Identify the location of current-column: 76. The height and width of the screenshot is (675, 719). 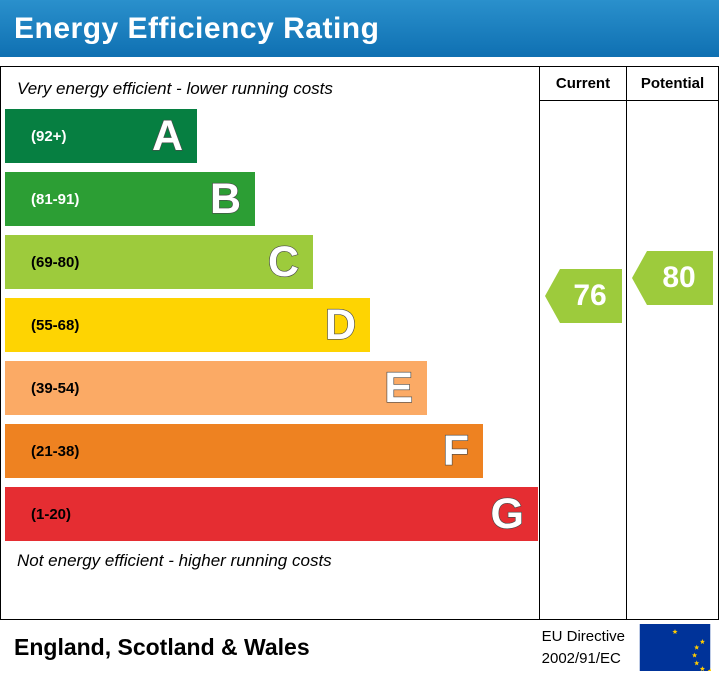
(583, 360).